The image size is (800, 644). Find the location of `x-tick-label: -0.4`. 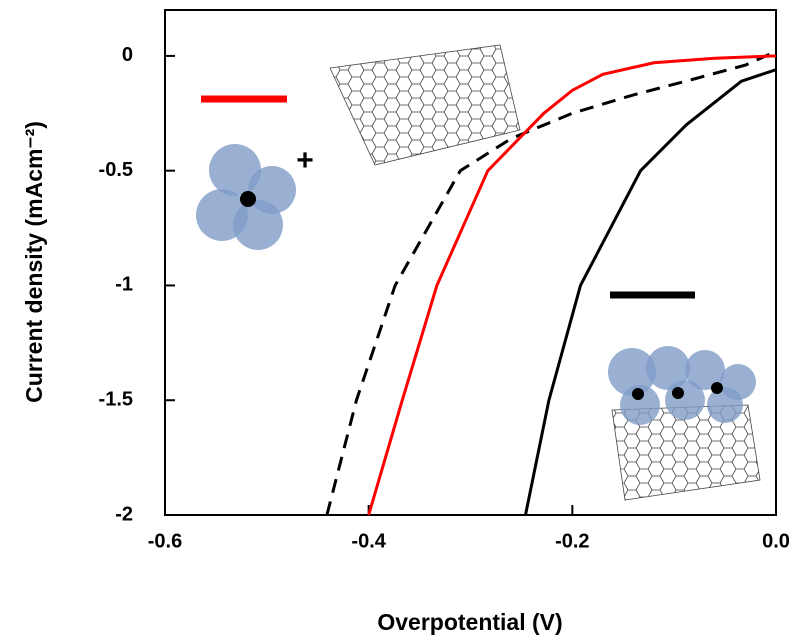

x-tick-label: -0.4 is located at coordinates (368, 541).